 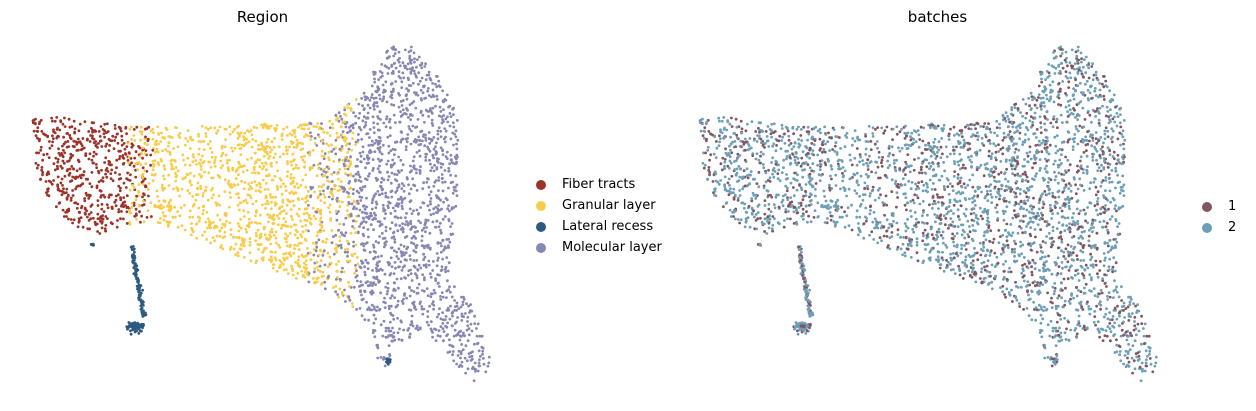 What do you see at coordinates (262, 17) in the screenshot?
I see `region-chart-title: Region` at bounding box center [262, 17].